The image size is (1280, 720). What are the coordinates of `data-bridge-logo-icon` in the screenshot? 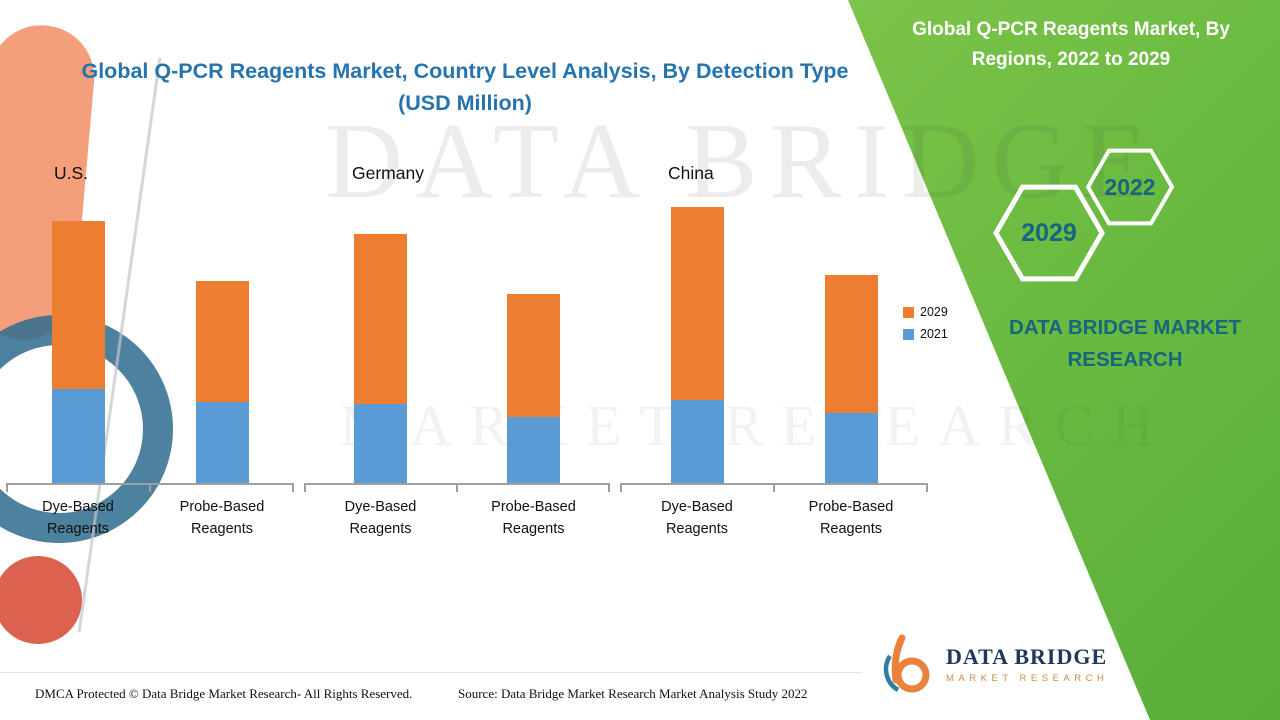 It's located at (906, 663).